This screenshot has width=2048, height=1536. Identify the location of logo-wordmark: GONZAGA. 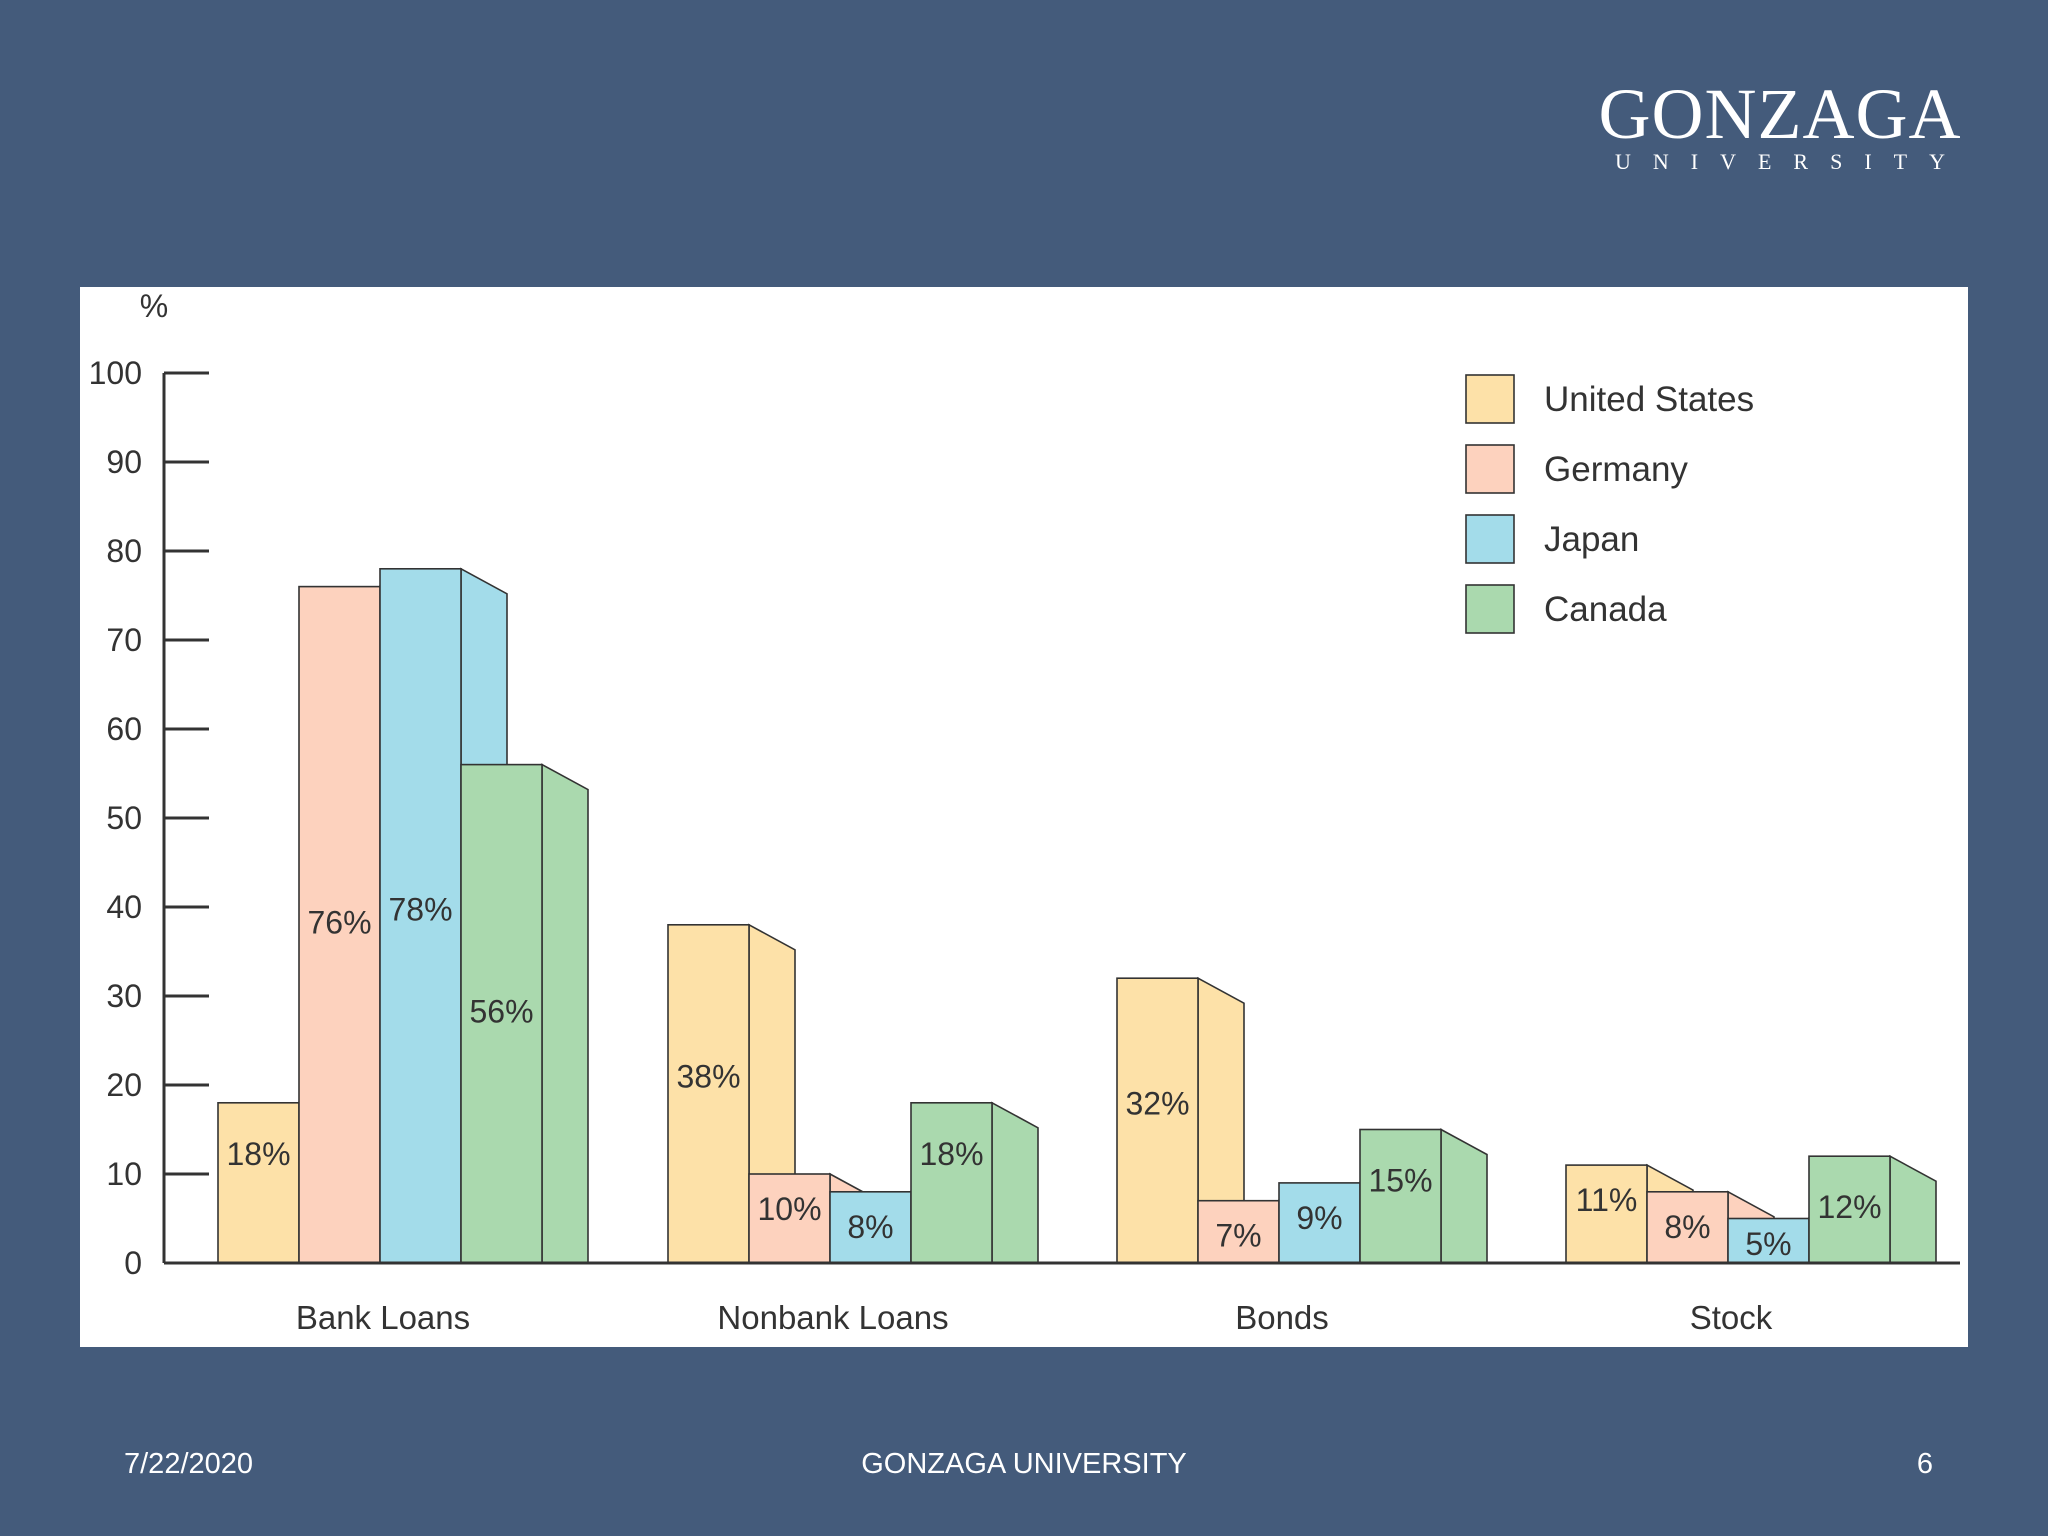
(1780, 114).